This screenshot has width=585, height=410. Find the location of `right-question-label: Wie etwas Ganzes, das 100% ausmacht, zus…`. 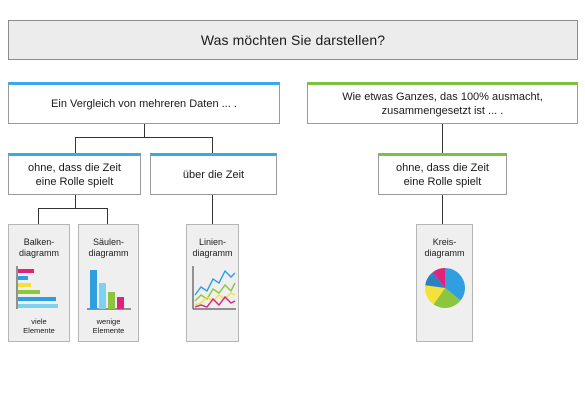

right-question-label: Wie etwas Ganzes, das 100% ausmacht, zus… is located at coordinates (442, 104).